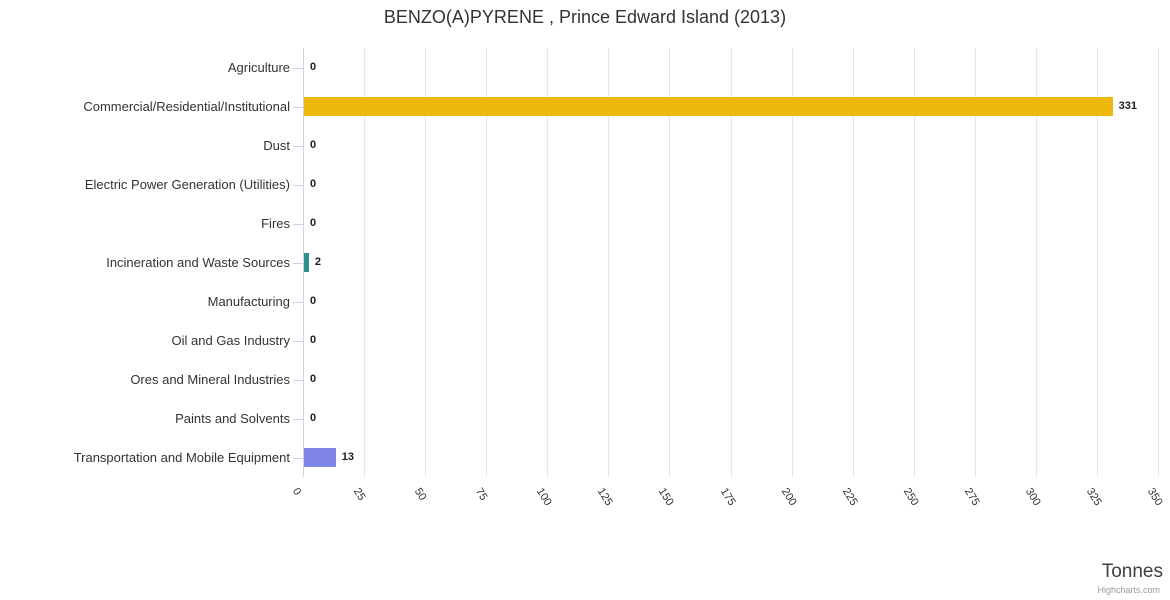  Describe the element at coordinates (544, 497) in the screenshot. I see `x-tick-label-100: 100` at that location.